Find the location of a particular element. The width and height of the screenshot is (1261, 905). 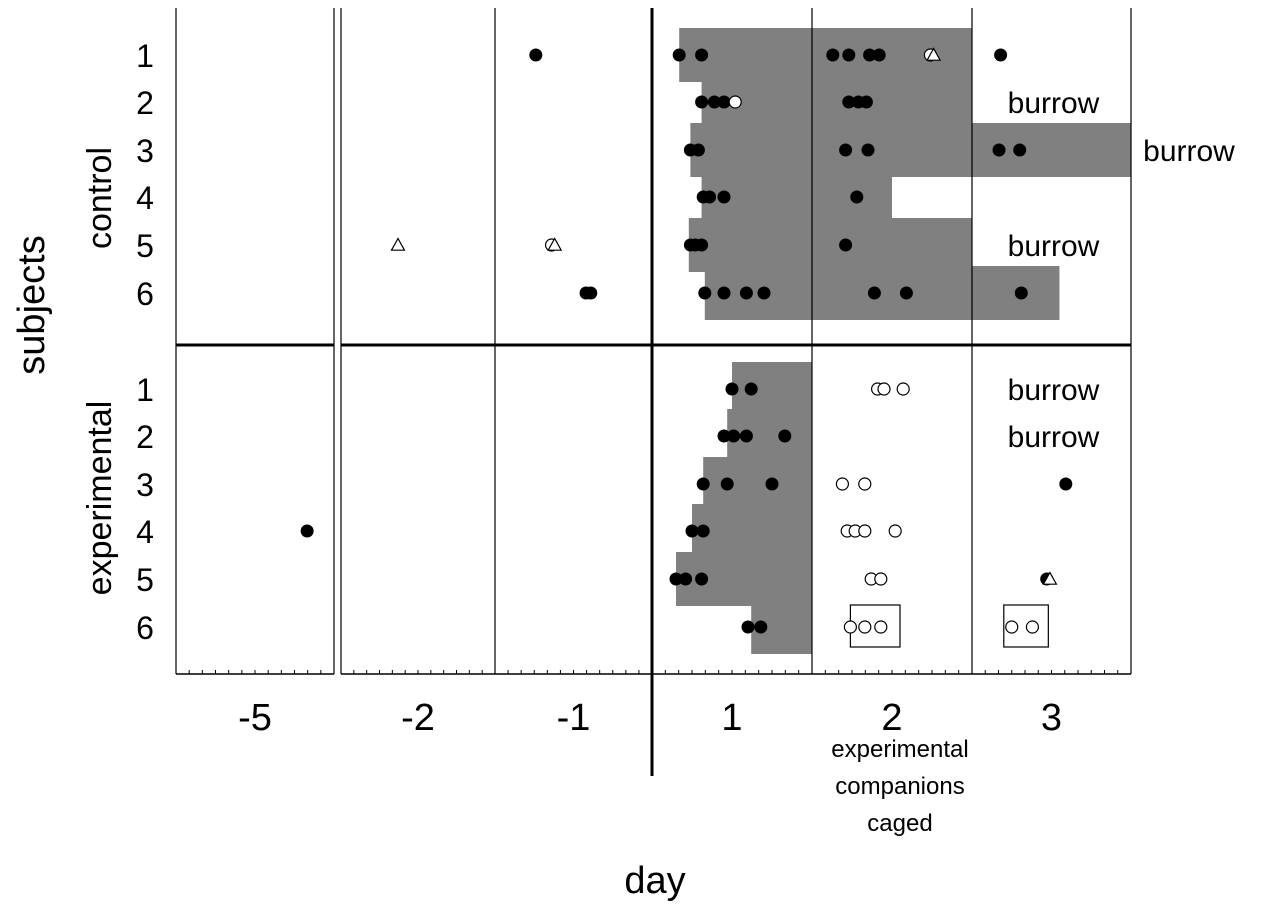

shade-g0-row6-day2 is located at coordinates (892, 293).